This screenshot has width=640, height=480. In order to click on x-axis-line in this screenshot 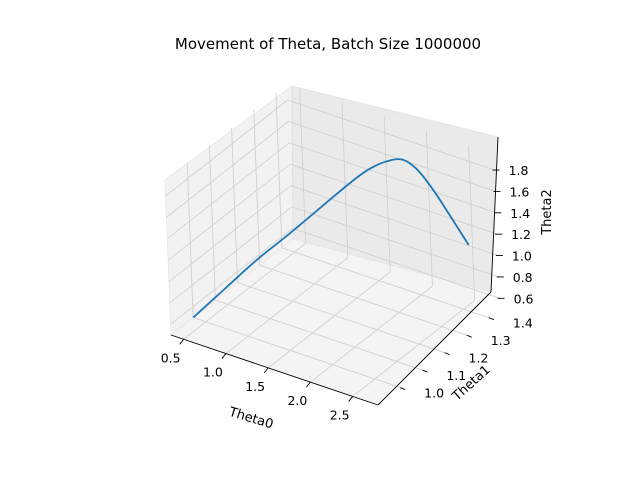, I will do `click(274, 370)`.